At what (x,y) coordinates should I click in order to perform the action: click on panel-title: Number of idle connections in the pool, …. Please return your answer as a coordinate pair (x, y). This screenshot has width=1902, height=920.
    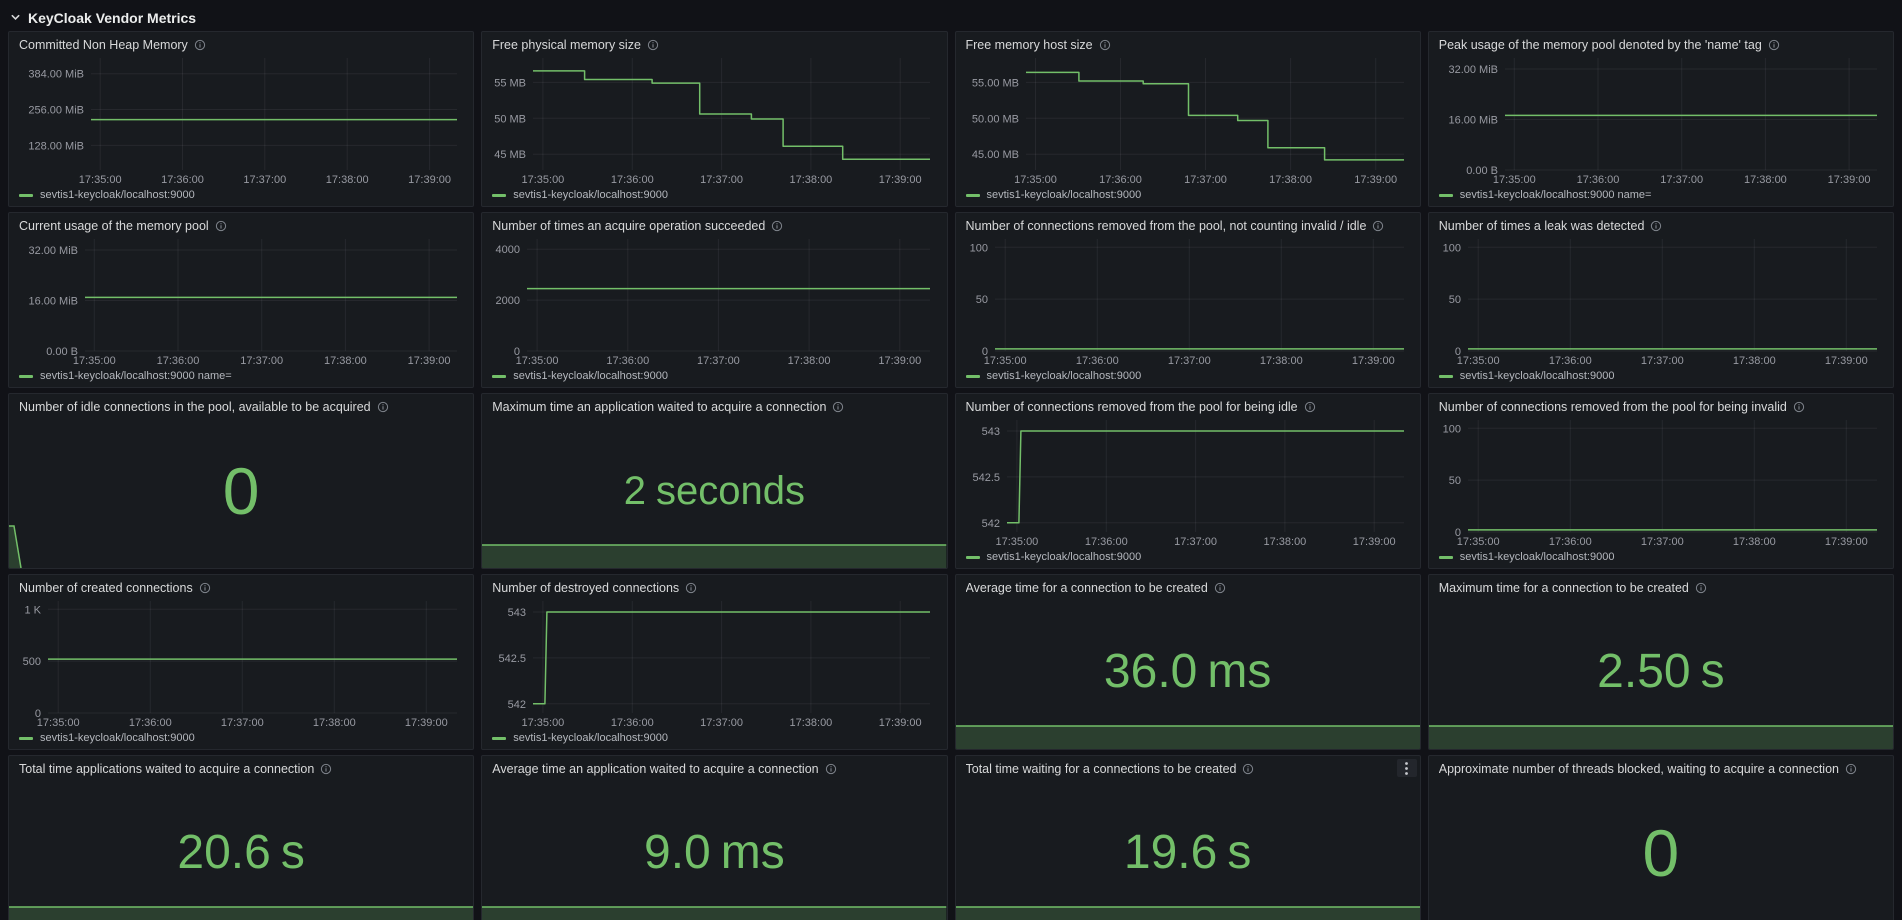
    Looking at the image, I should click on (195, 407).